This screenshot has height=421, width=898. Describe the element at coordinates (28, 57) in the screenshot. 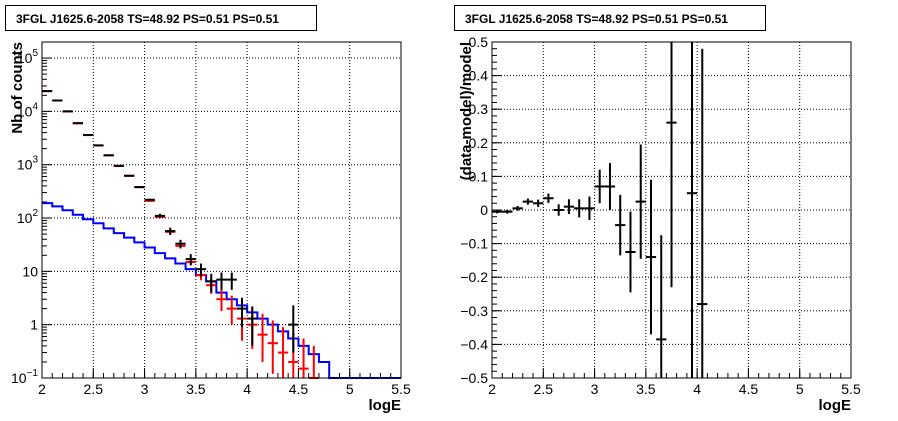

I see `y-tick-label: 10⁵` at that location.